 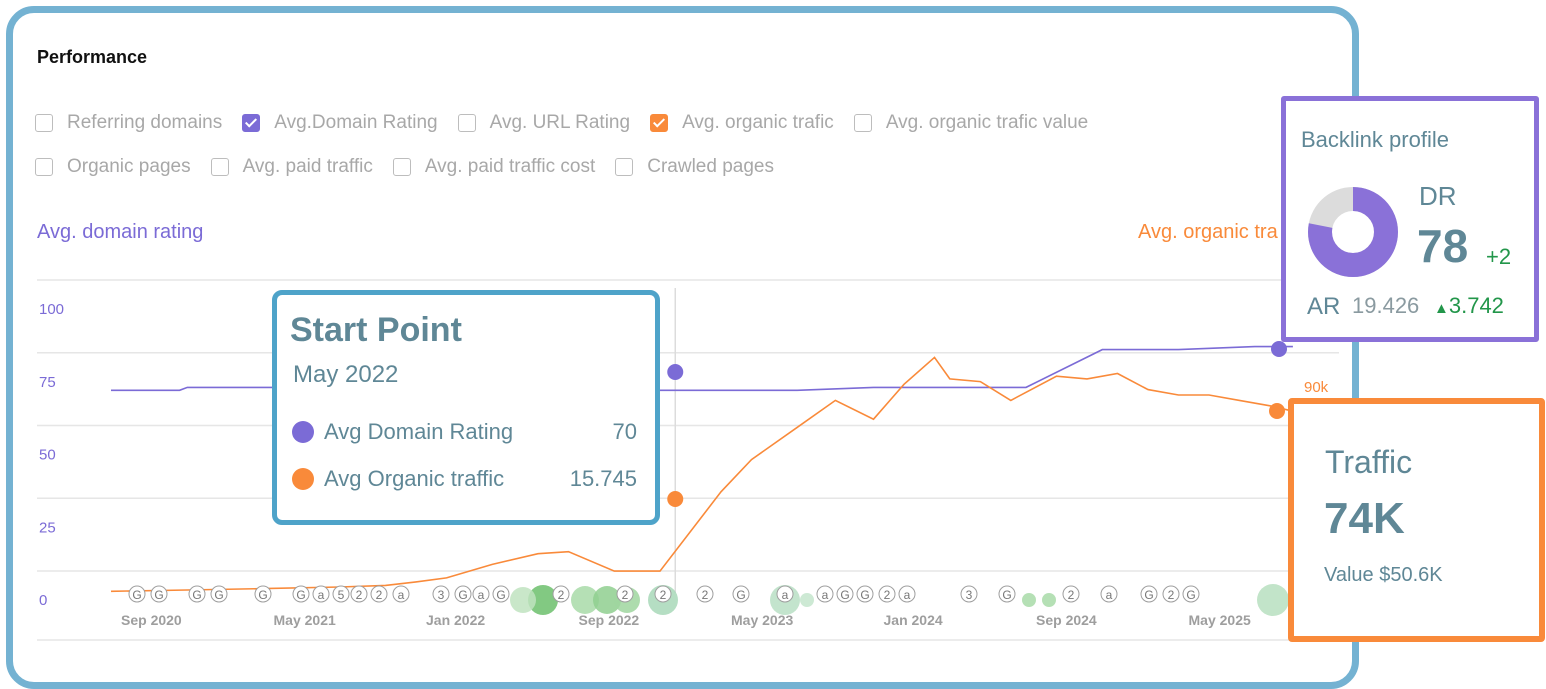 What do you see at coordinates (624, 431) in the screenshot?
I see `tooltip-row-value: 70` at bounding box center [624, 431].